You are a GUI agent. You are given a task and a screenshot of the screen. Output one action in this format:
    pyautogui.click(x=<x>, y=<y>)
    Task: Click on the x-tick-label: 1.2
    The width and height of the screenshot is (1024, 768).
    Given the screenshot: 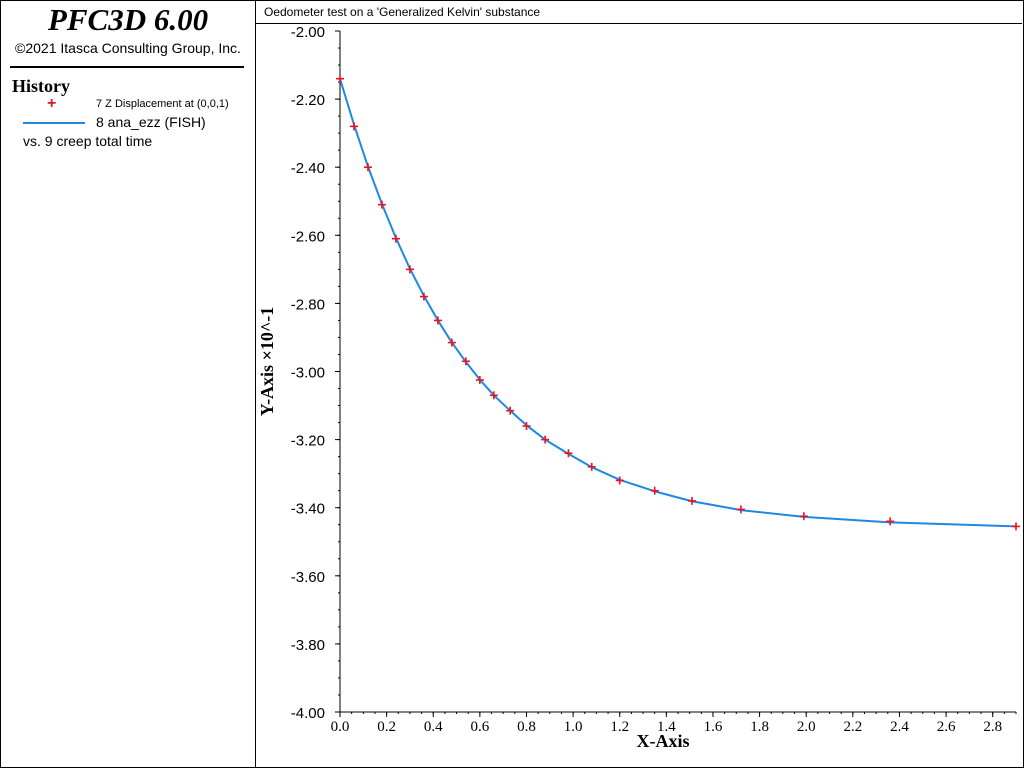 What is the action you would take?
    pyautogui.click(x=619, y=727)
    